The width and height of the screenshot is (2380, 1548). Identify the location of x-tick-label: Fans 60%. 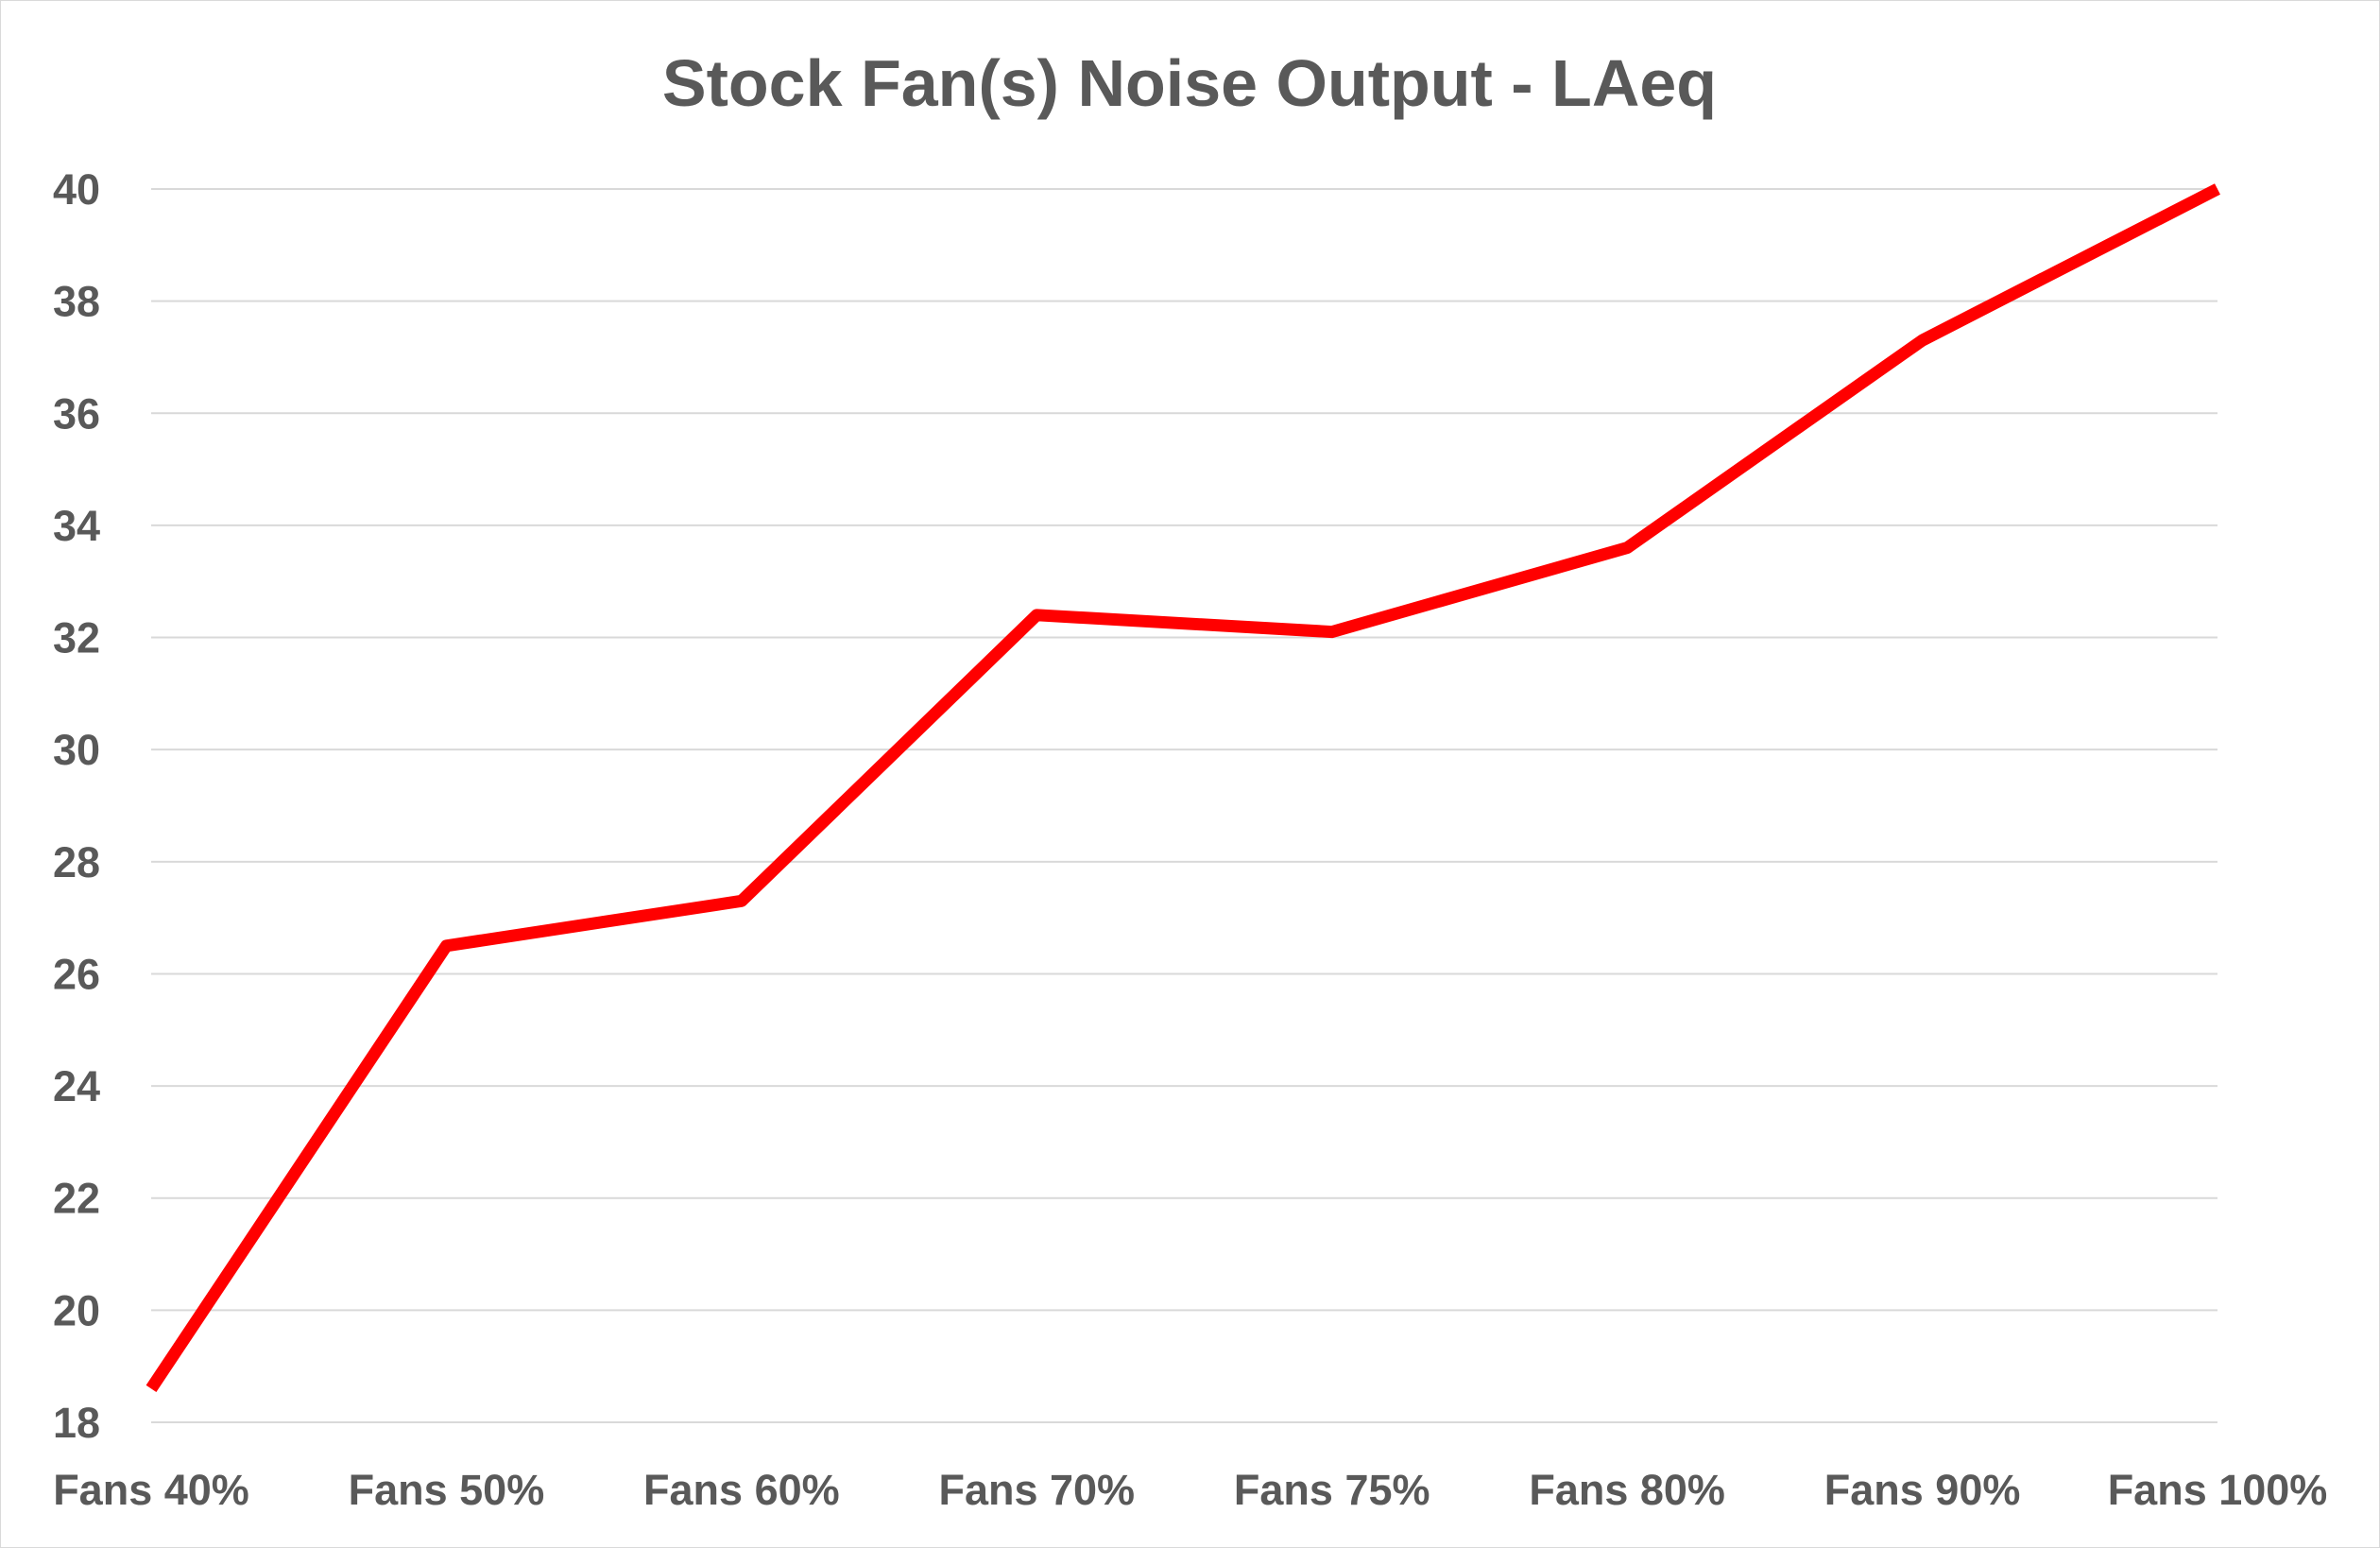
(741, 1490).